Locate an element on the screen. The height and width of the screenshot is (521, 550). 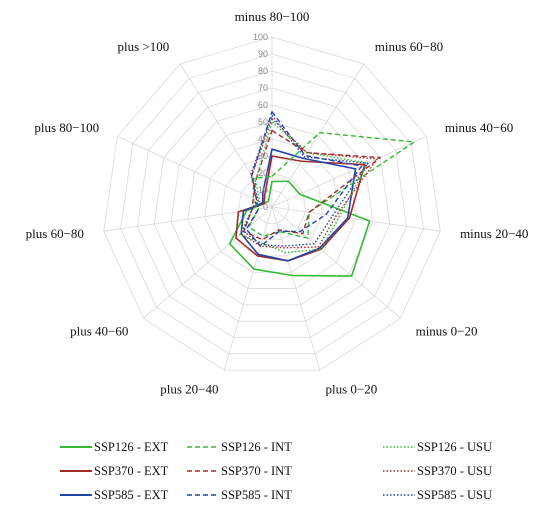
radar-series is located at coordinates (321, 194).